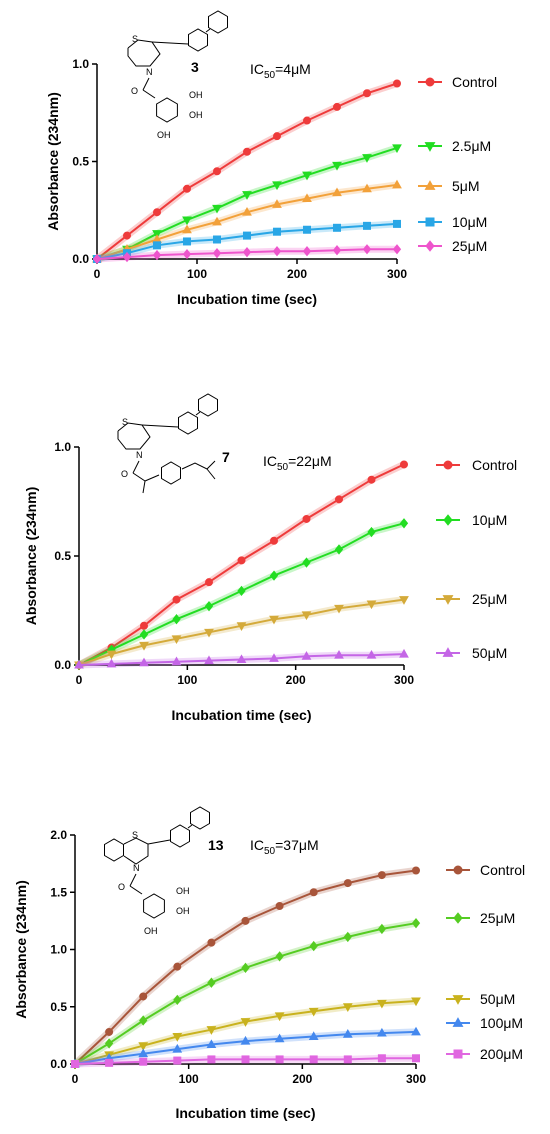  Describe the element at coordinates (471, 146) in the screenshot. I see `legend-label: 2.5μM` at that location.